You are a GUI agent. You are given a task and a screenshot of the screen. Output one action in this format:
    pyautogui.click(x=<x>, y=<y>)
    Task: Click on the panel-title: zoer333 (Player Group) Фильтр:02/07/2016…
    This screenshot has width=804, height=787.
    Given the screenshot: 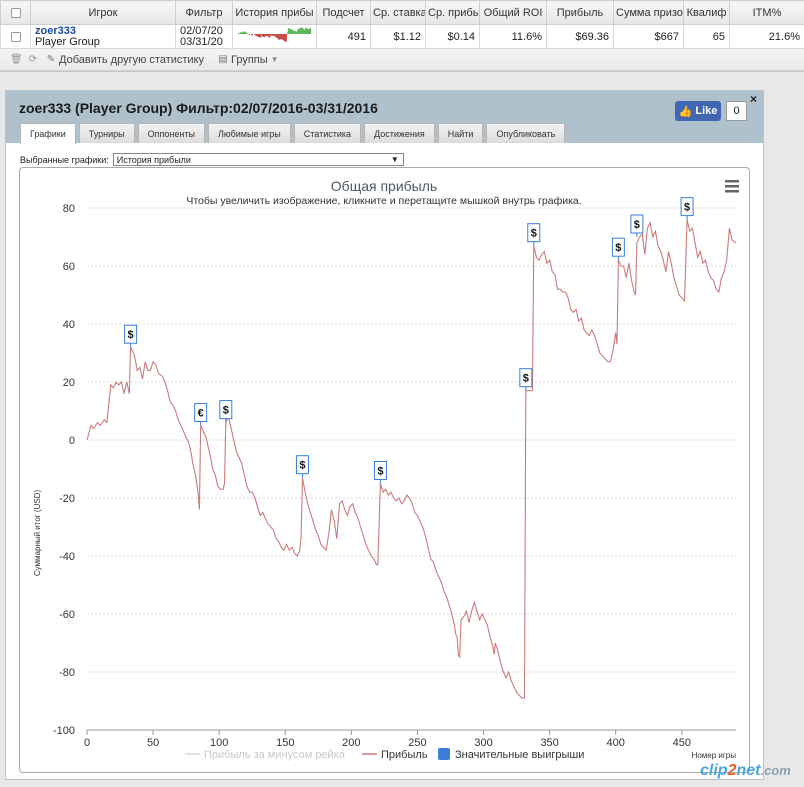 What is the action you would take?
    pyautogui.click(x=198, y=108)
    